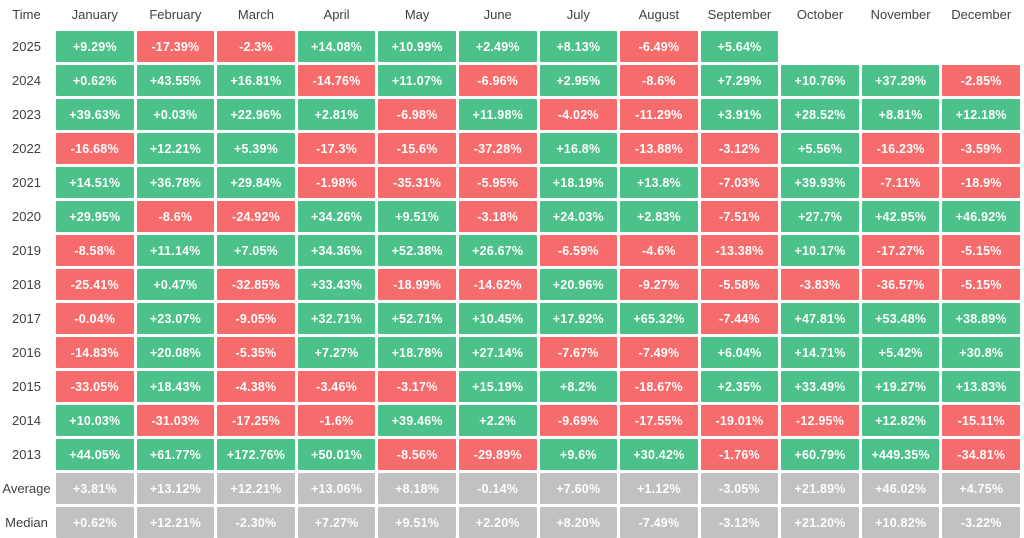  Describe the element at coordinates (95, 352) in the screenshot. I see `return-cell: -14.83%` at that location.